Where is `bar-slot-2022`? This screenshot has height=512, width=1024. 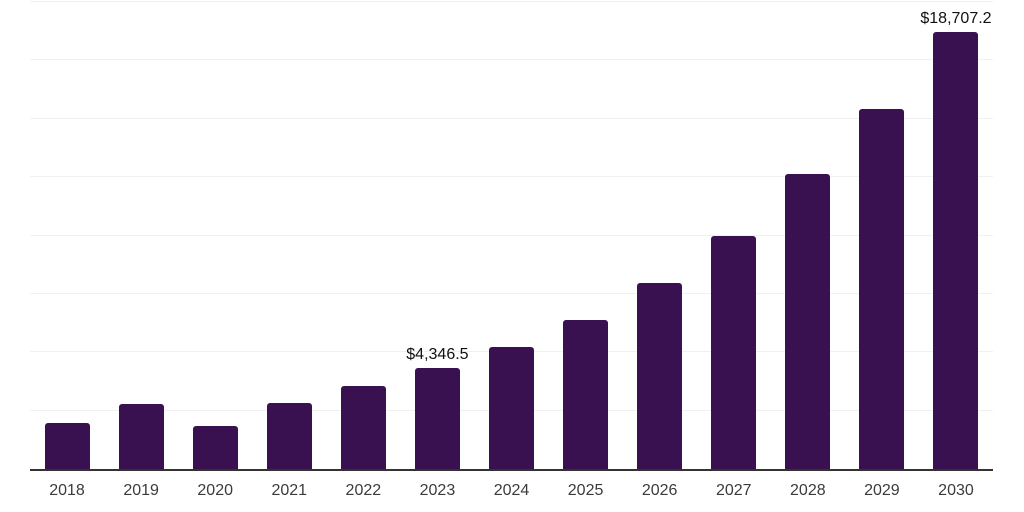
bar-slot-2022 is located at coordinates (363, 235).